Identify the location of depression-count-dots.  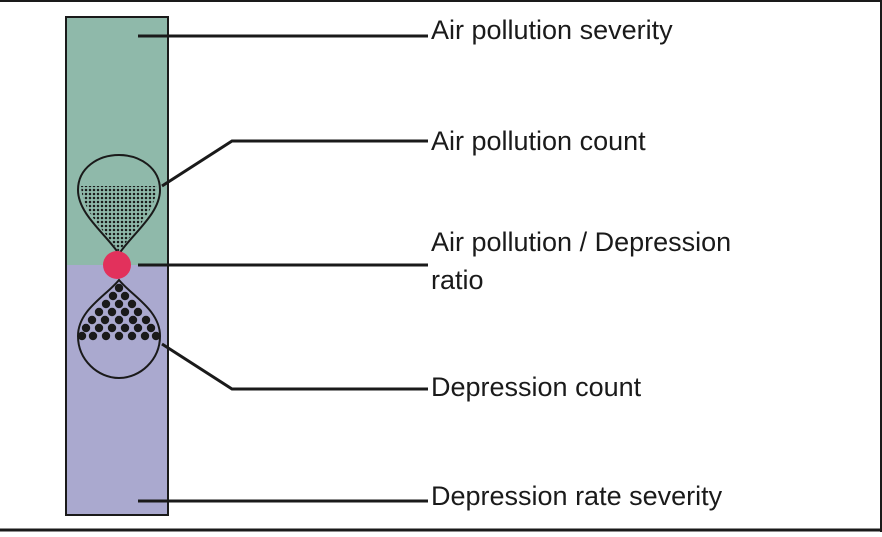
(119, 312).